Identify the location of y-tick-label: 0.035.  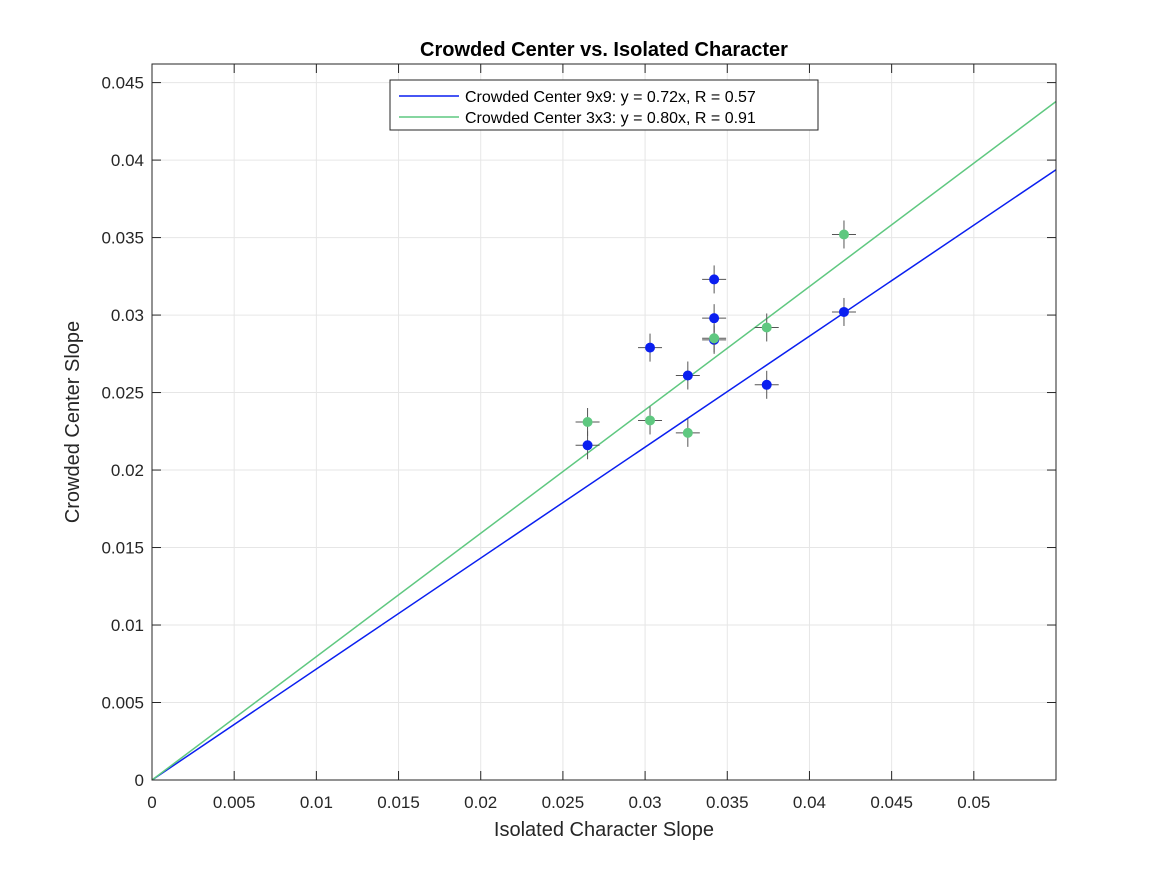
(122, 238).